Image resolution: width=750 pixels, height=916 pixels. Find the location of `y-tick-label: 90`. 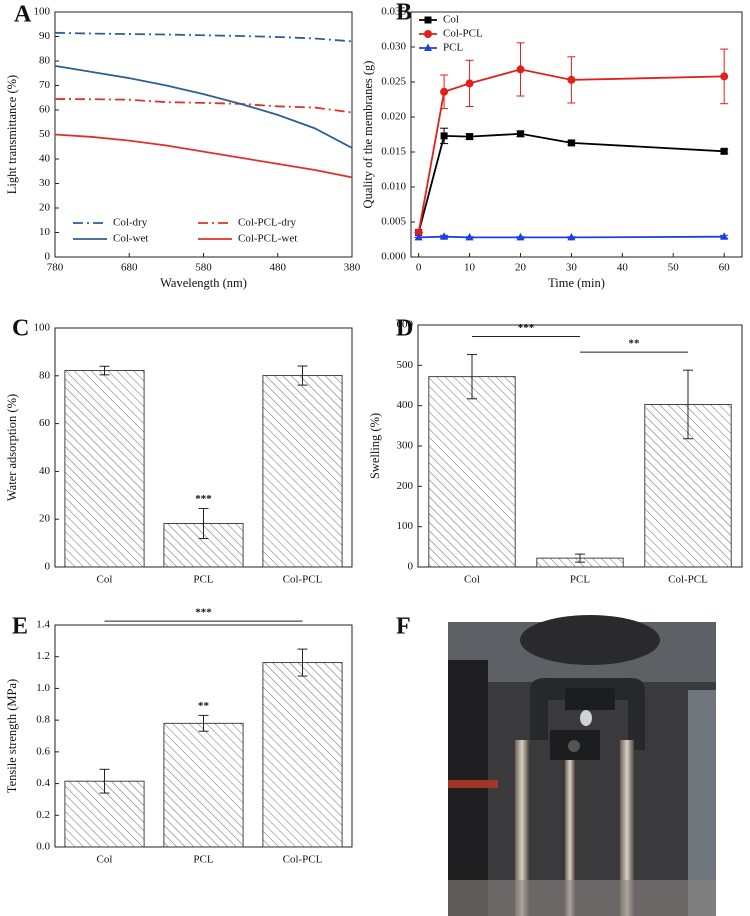

y-tick-label: 90 is located at coordinates (45, 36).